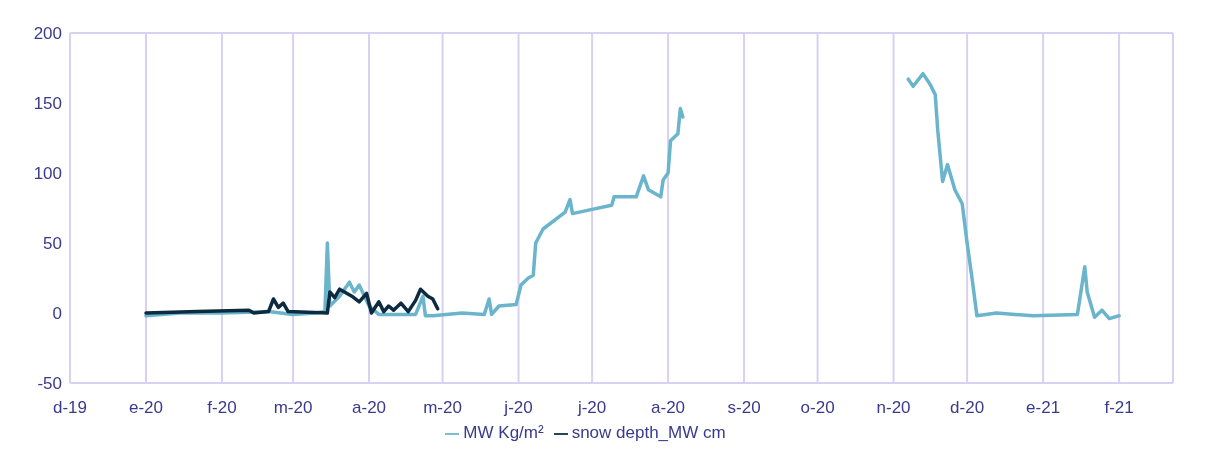  Describe the element at coordinates (503, 432) in the screenshot. I see `legend-label: MW Kg/m²` at that location.